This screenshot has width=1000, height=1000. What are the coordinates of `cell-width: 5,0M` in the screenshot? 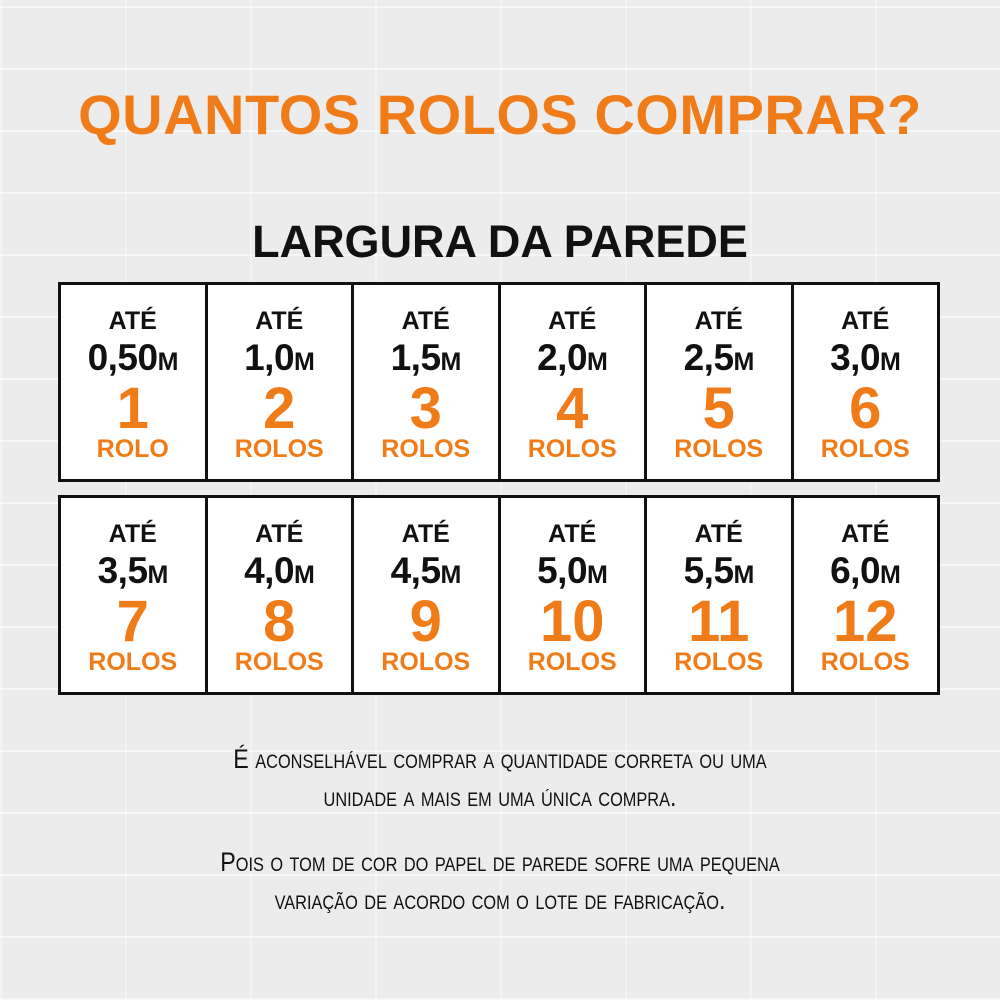 It's located at (573, 571).